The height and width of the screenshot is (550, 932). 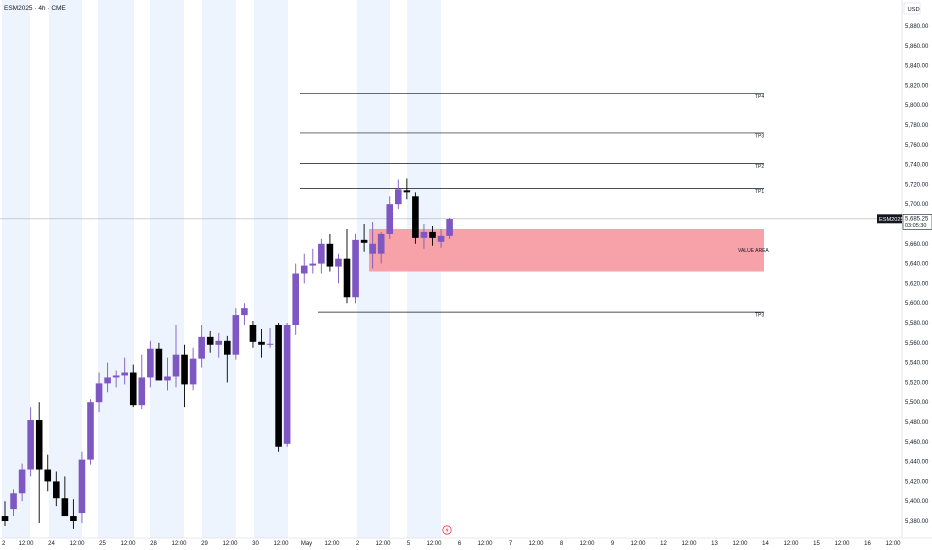 What do you see at coordinates (102, 544) in the screenshot?
I see `time-tick-4: 25` at bounding box center [102, 544].